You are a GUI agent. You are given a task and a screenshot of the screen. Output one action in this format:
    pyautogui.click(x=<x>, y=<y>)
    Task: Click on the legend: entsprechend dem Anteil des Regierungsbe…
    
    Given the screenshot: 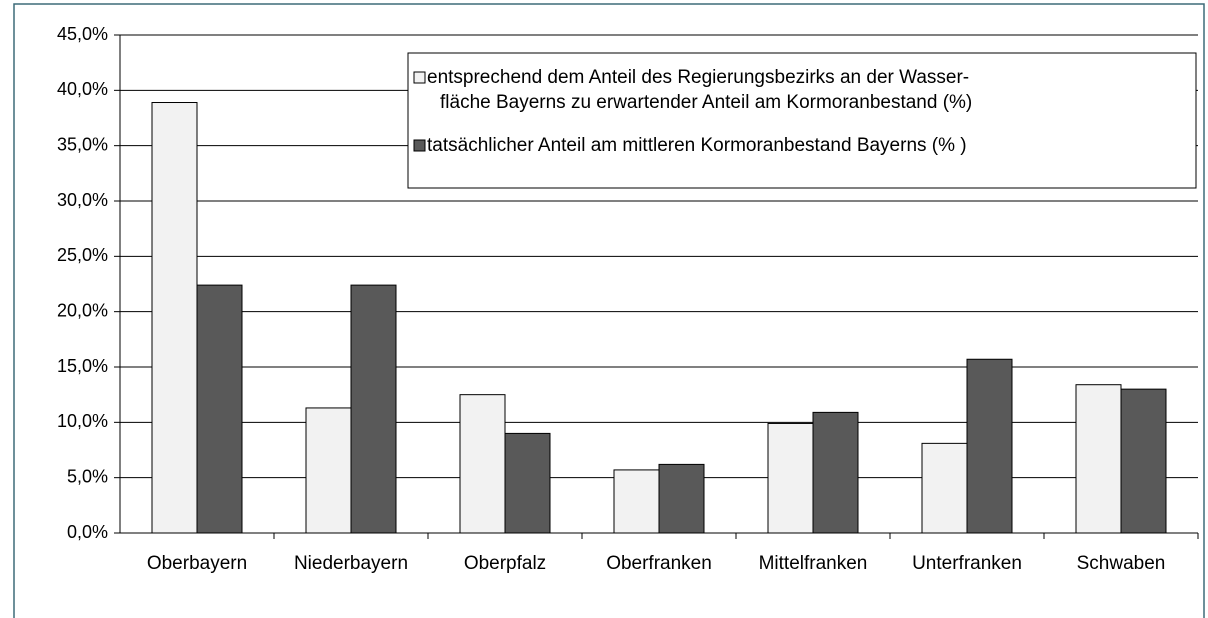 What is the action you would take?
    pyautogui.click(x=802, y=120)
    